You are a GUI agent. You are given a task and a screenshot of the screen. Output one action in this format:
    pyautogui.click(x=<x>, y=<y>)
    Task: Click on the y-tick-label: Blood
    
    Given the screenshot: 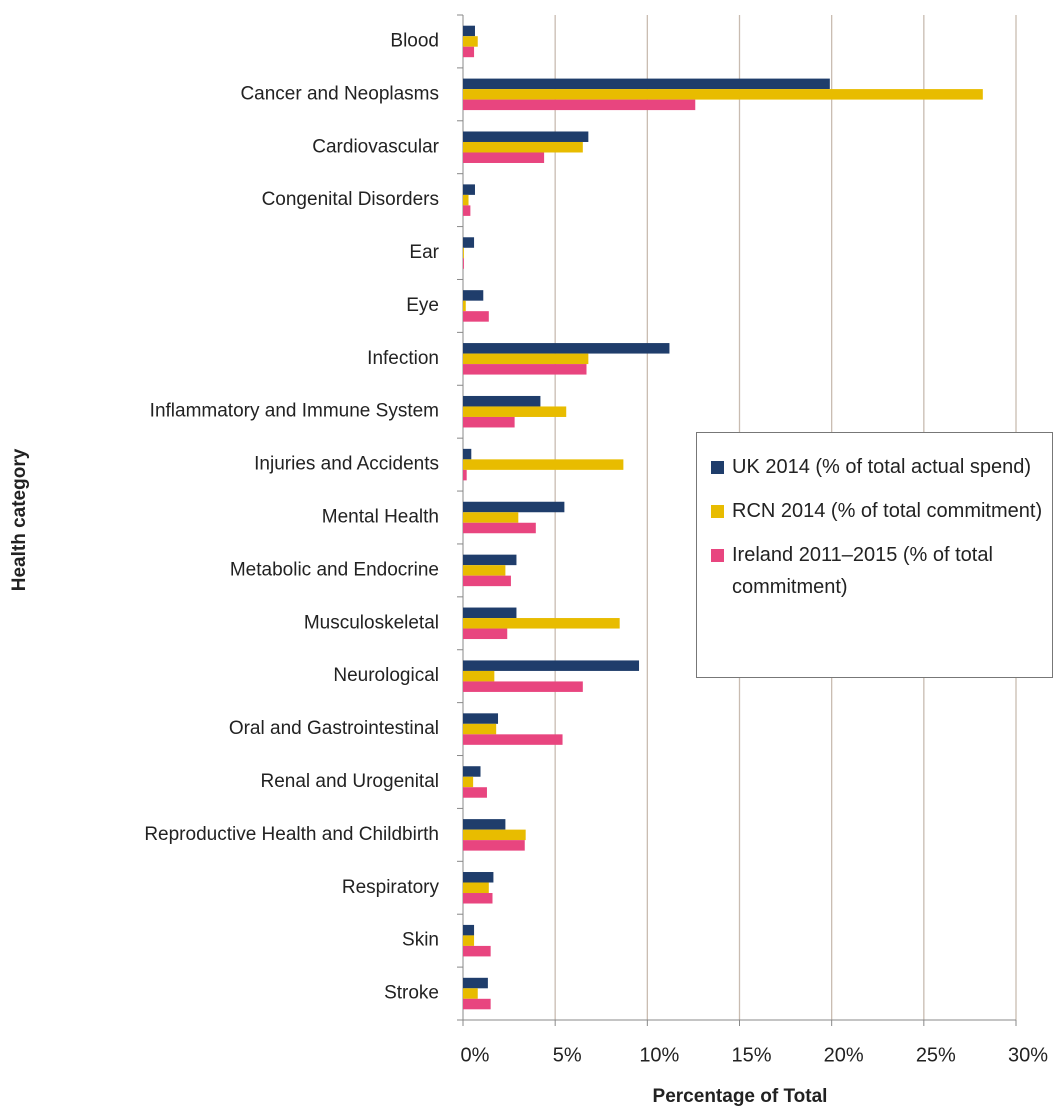 What is the action you would take?
    pyautogui.click(x=414, y=40)
    